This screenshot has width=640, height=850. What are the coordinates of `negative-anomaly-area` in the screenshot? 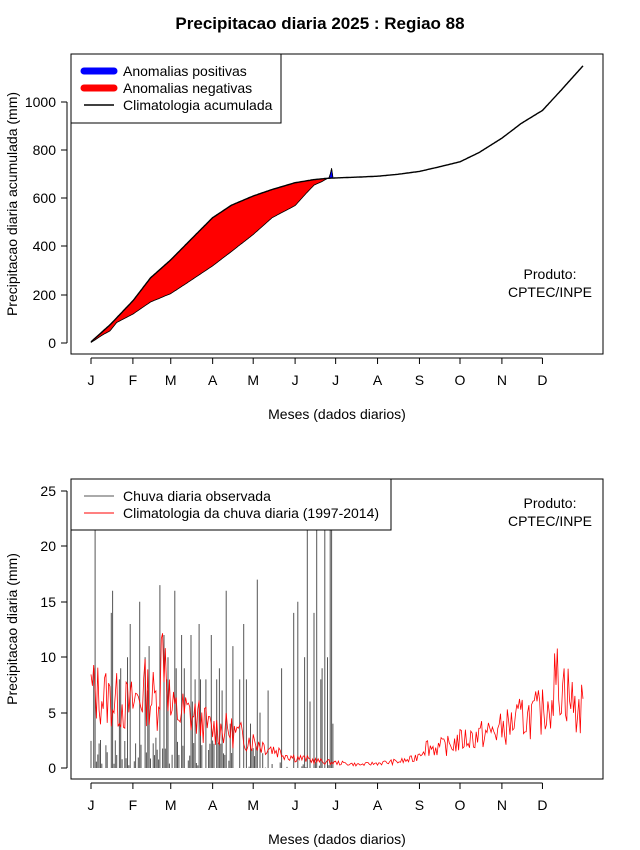 It's located at (209, 260).